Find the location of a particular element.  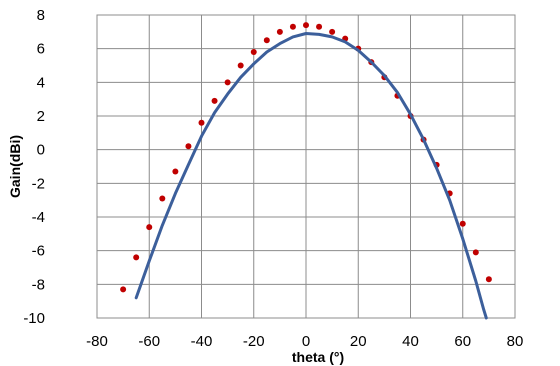

x-tick-label: 20 is located at coordinates (358, 341).